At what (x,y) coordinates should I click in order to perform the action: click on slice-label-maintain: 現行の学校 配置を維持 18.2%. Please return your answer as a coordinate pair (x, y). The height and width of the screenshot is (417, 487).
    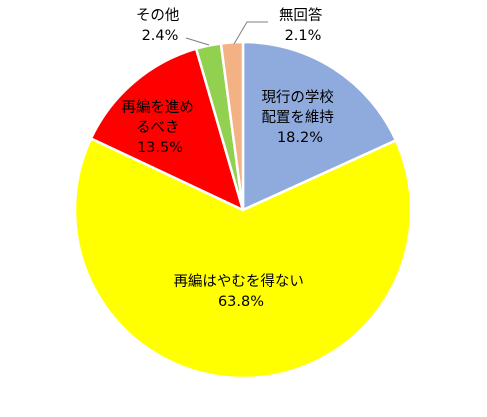
    Looking at the image, I should click on (299, 117).